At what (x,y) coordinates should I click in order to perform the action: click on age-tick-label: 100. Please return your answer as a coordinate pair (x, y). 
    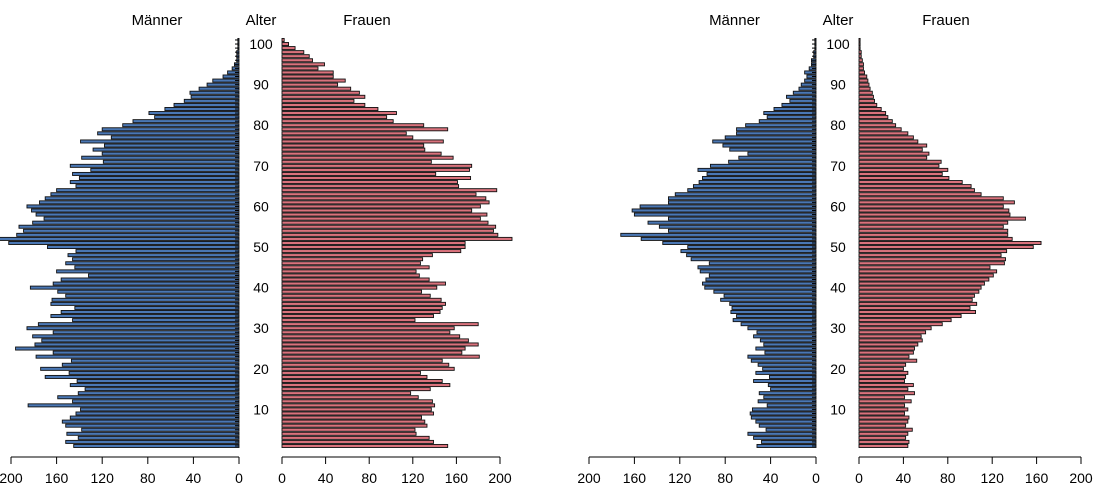
    Looking at the image, I should click on (261, 44).